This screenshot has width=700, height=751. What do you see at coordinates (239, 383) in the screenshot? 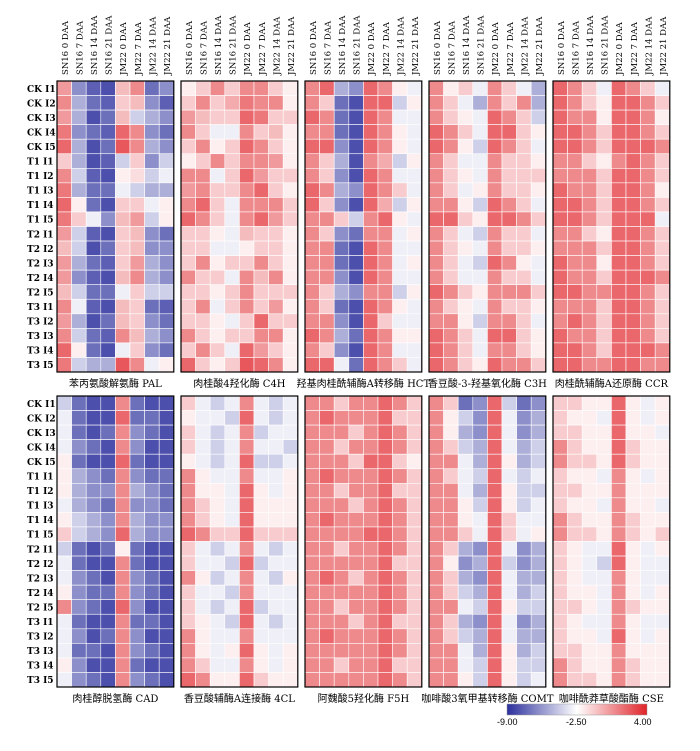
I see `panel-title: 肉桂酸4羟化酶 C4H` at bounding box center [239, 383].